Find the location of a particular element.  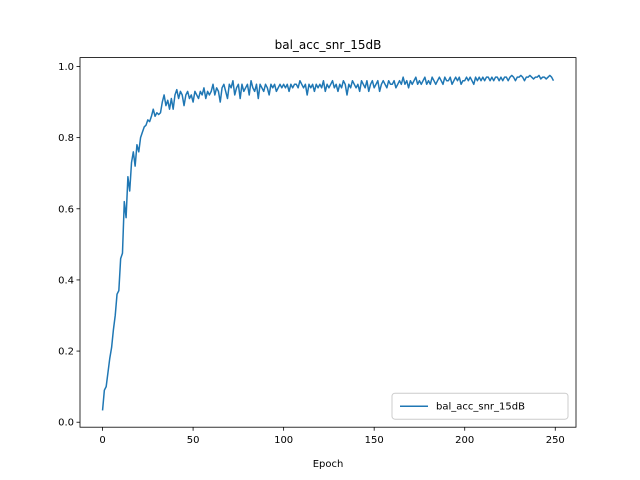

y-tick-label: 0.4 is located at coordinates (66, 280).